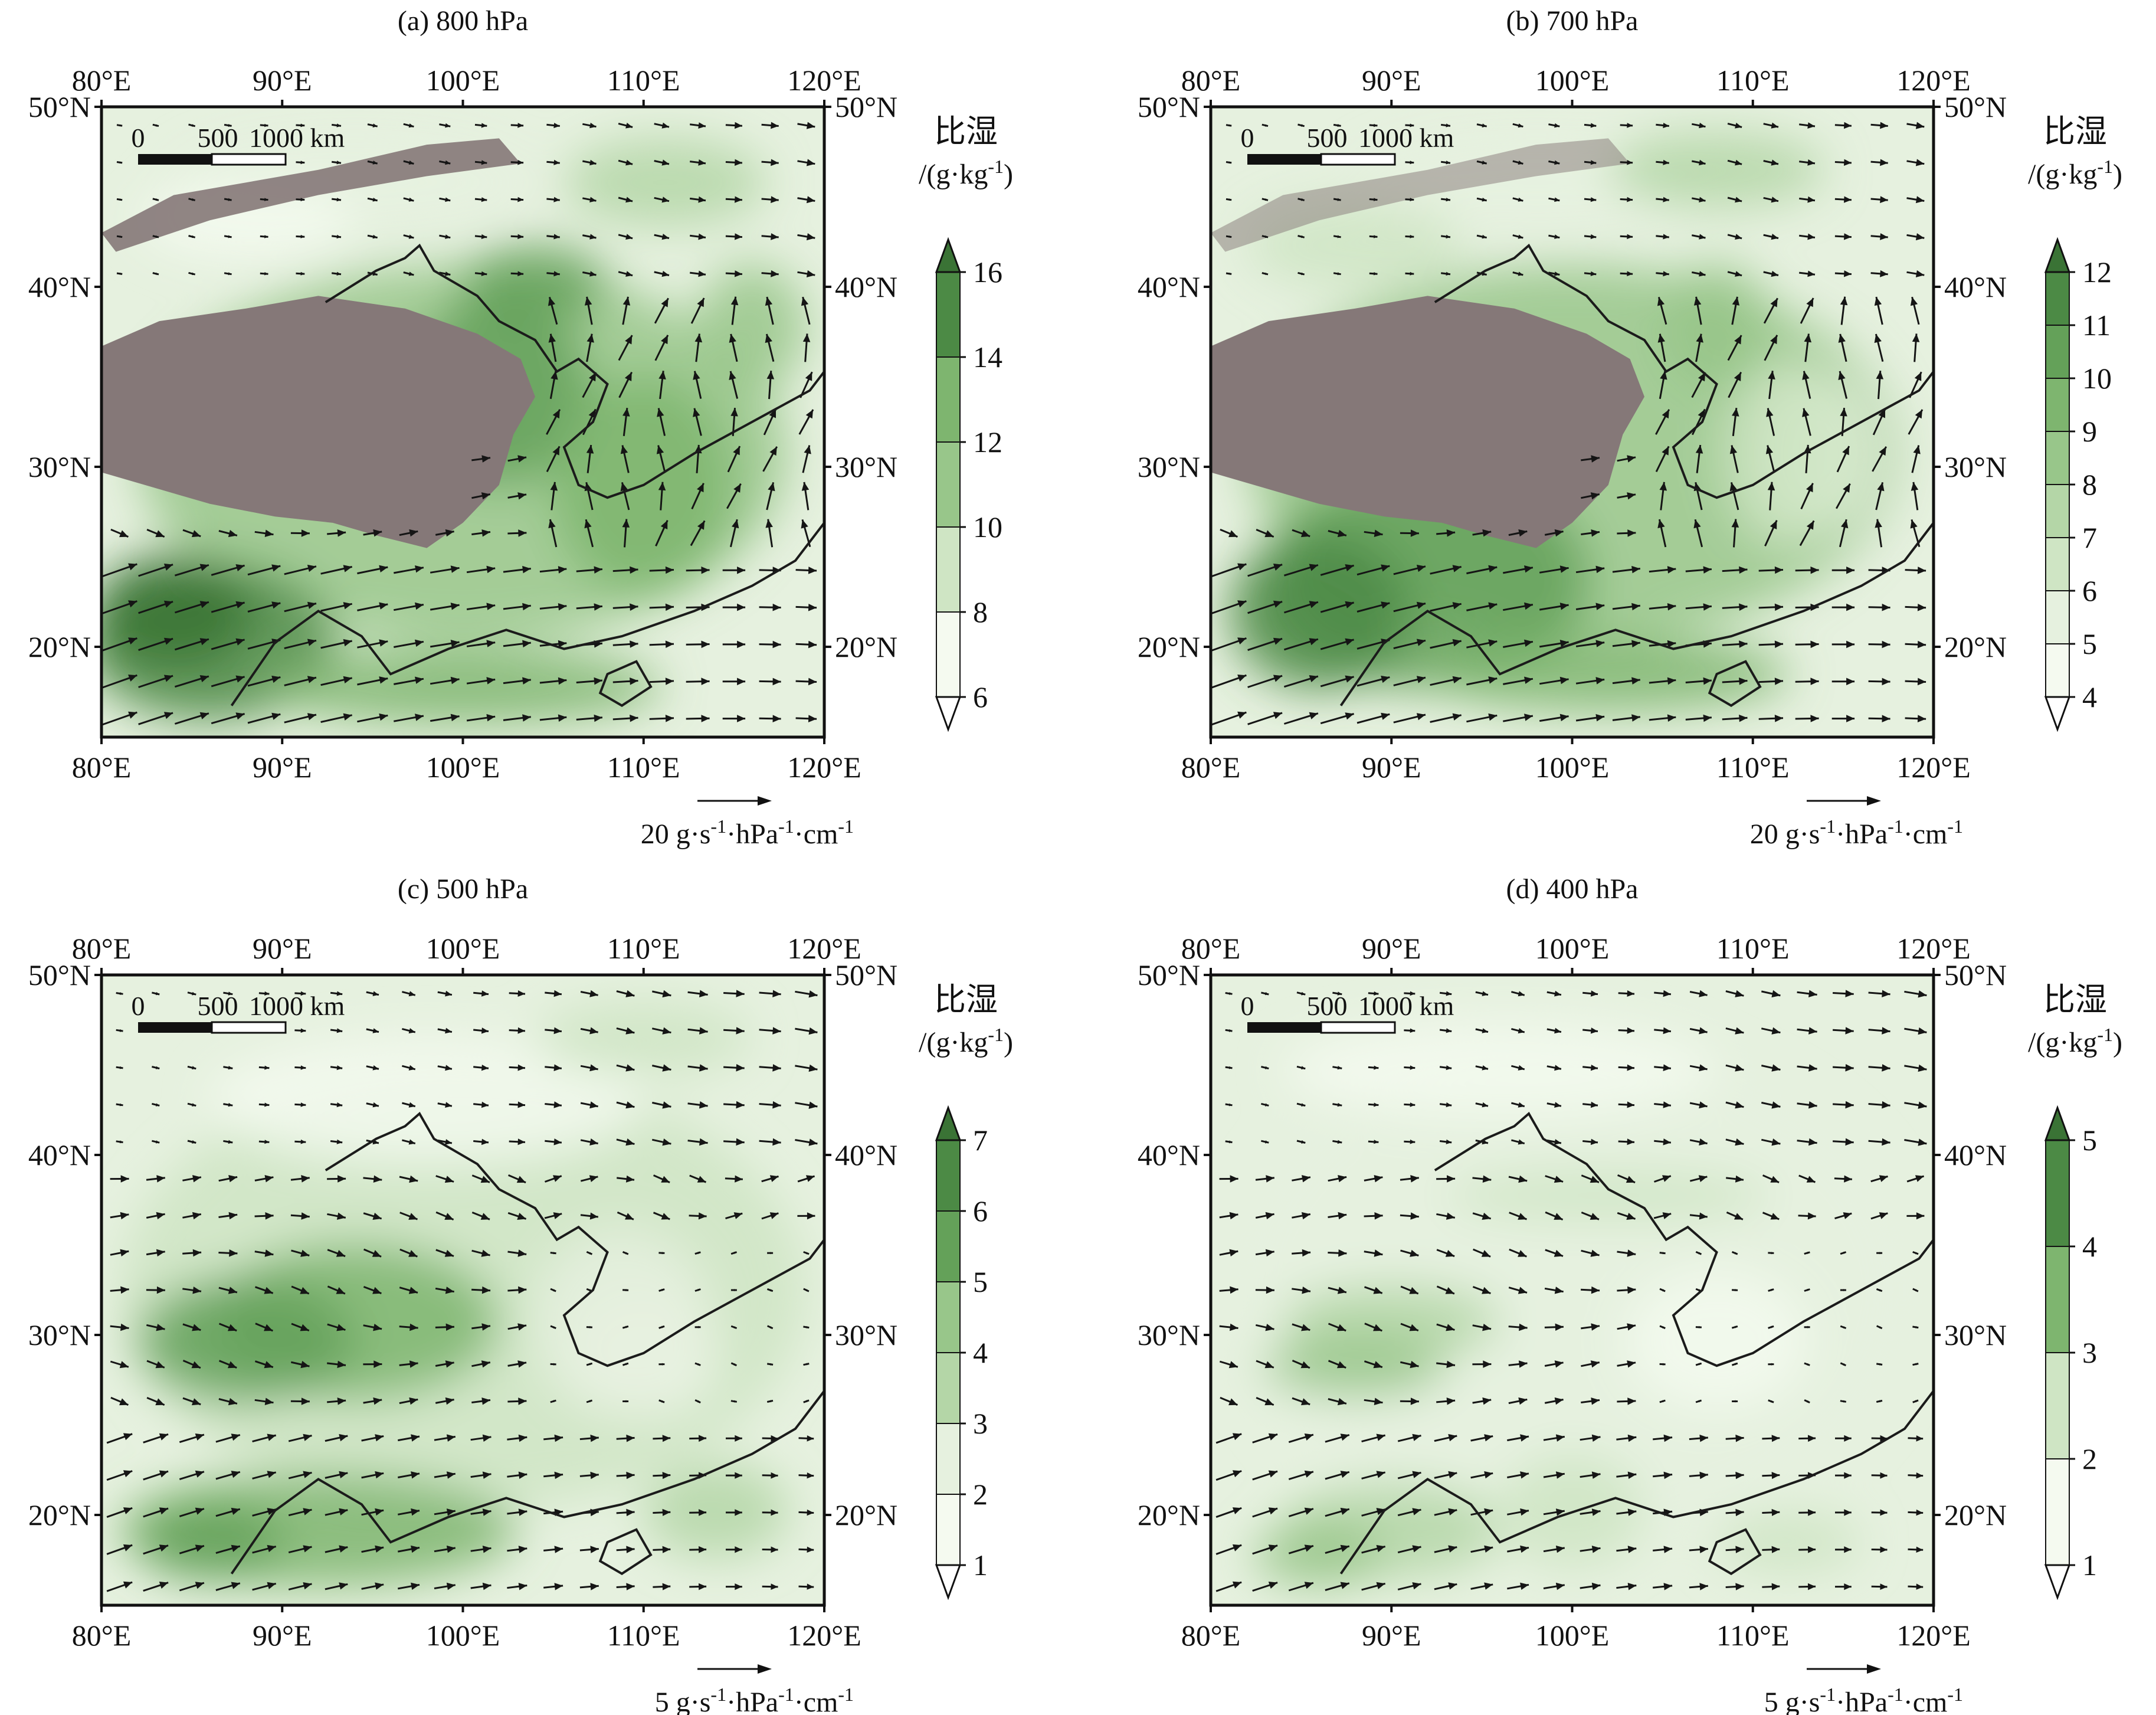 The height and width of the screenshot is (1715, 2156). I want to click on scale-bar: 0 500 1000 km, so click(1347, 1013).